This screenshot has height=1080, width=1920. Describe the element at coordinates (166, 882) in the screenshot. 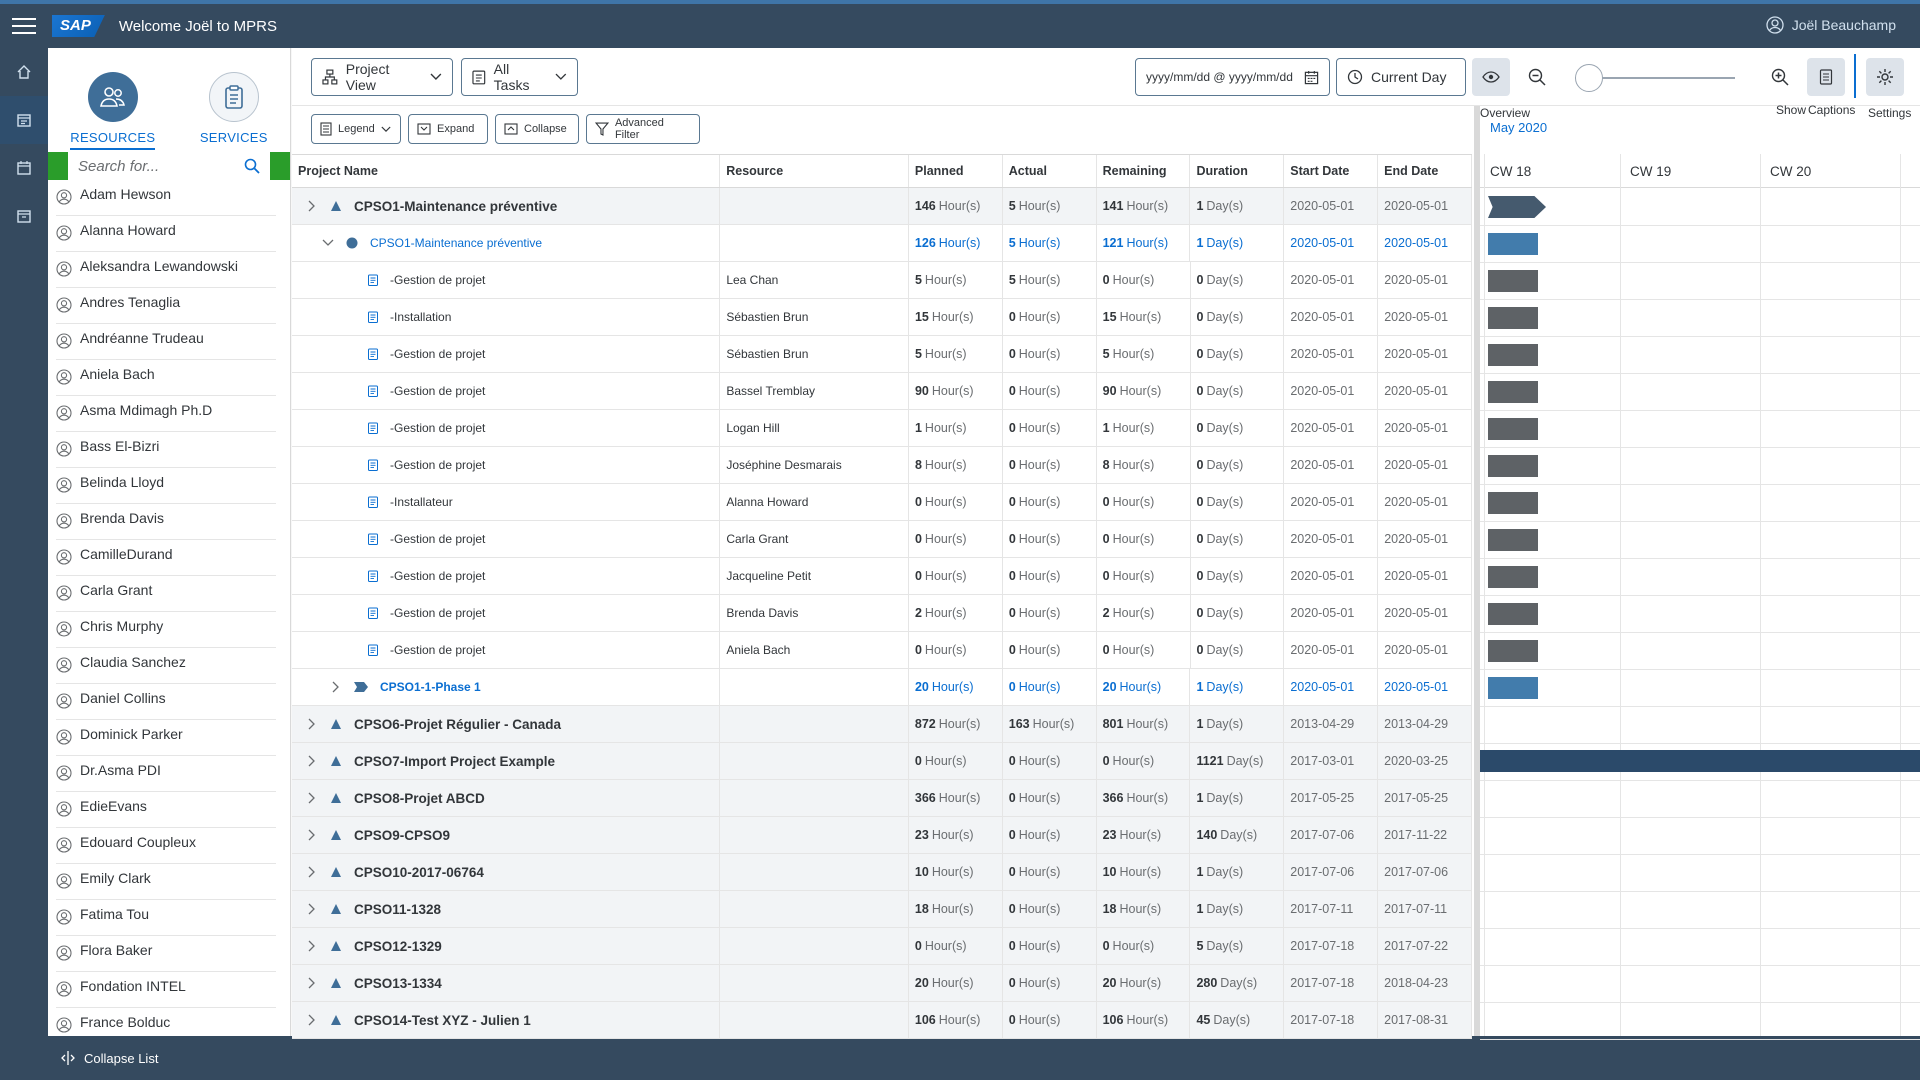

I see `resource-item: Emily Clark` at that location.